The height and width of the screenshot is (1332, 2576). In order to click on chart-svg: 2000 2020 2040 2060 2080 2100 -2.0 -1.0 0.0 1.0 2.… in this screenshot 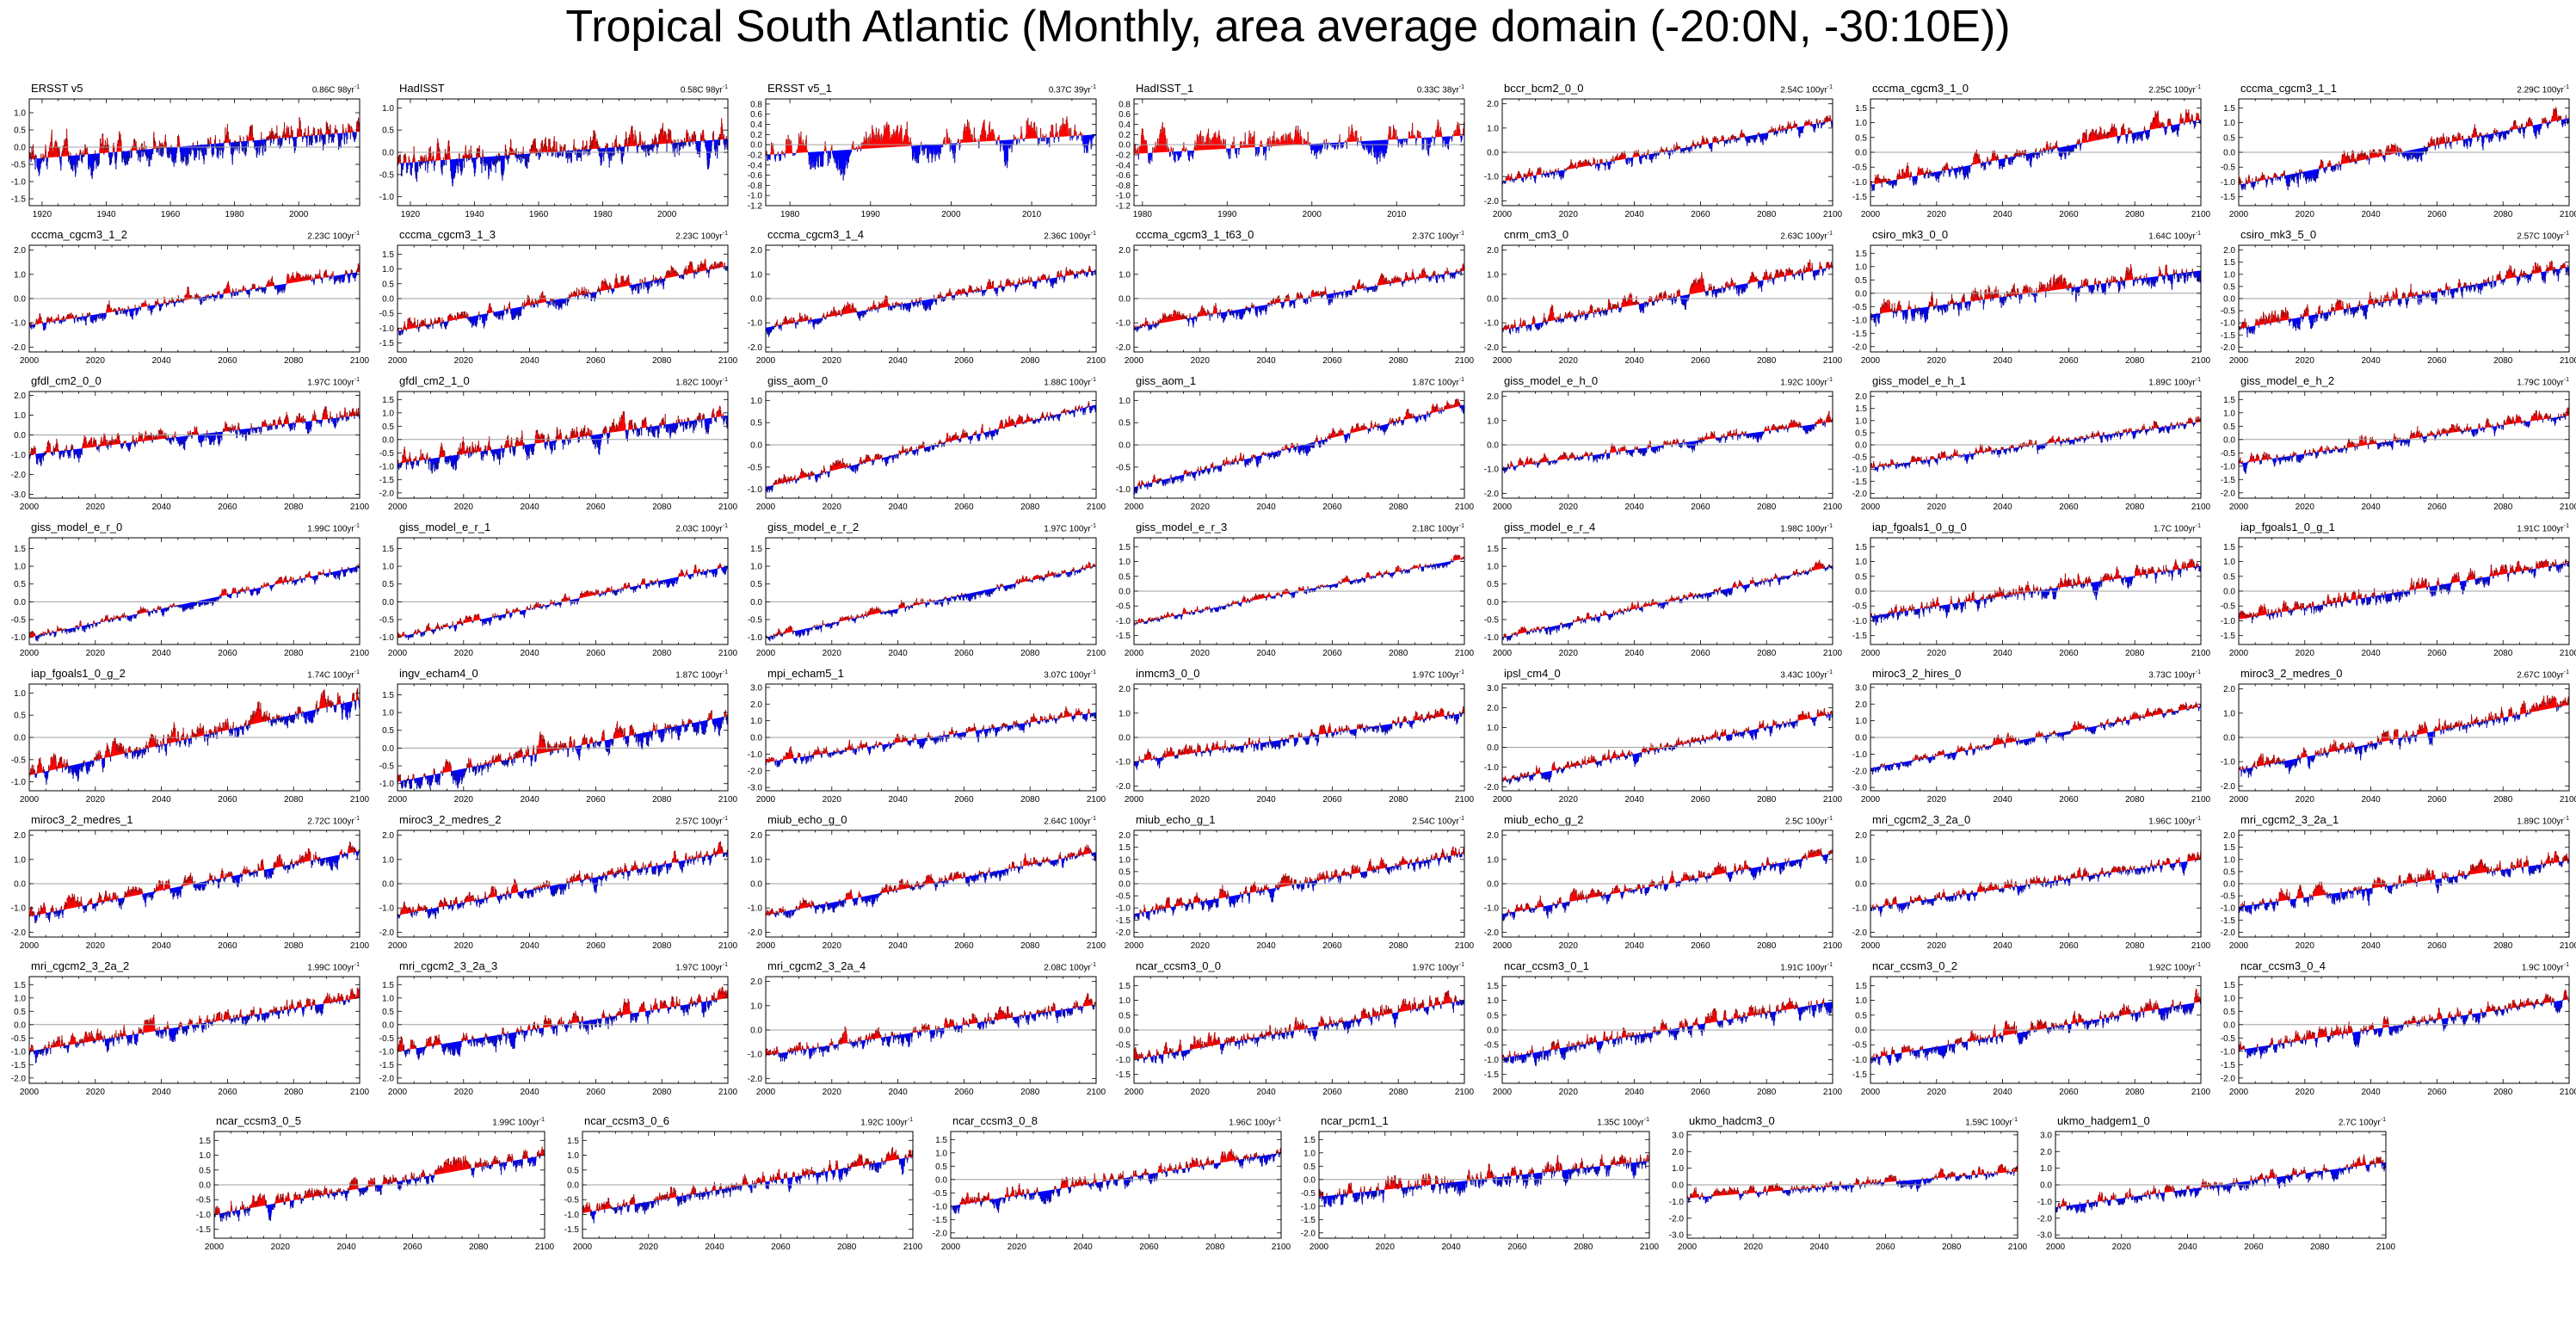, I will do `click(1296, 744)`.